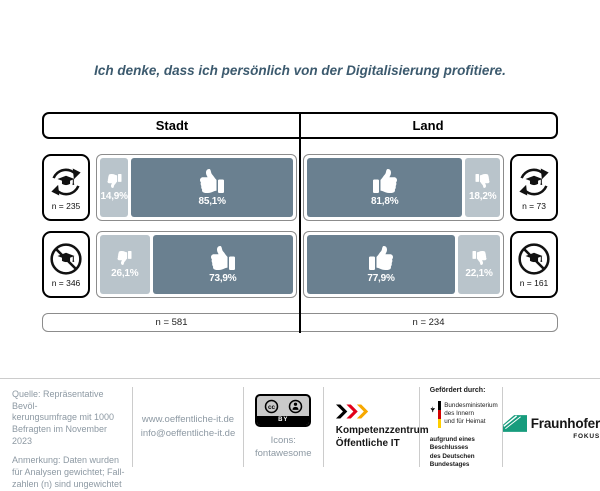 The width and height of the screenshot is (600, 491). Describe the element at coordinates (300, 222) in the screenshot. I see `center-divider-line` at that location.